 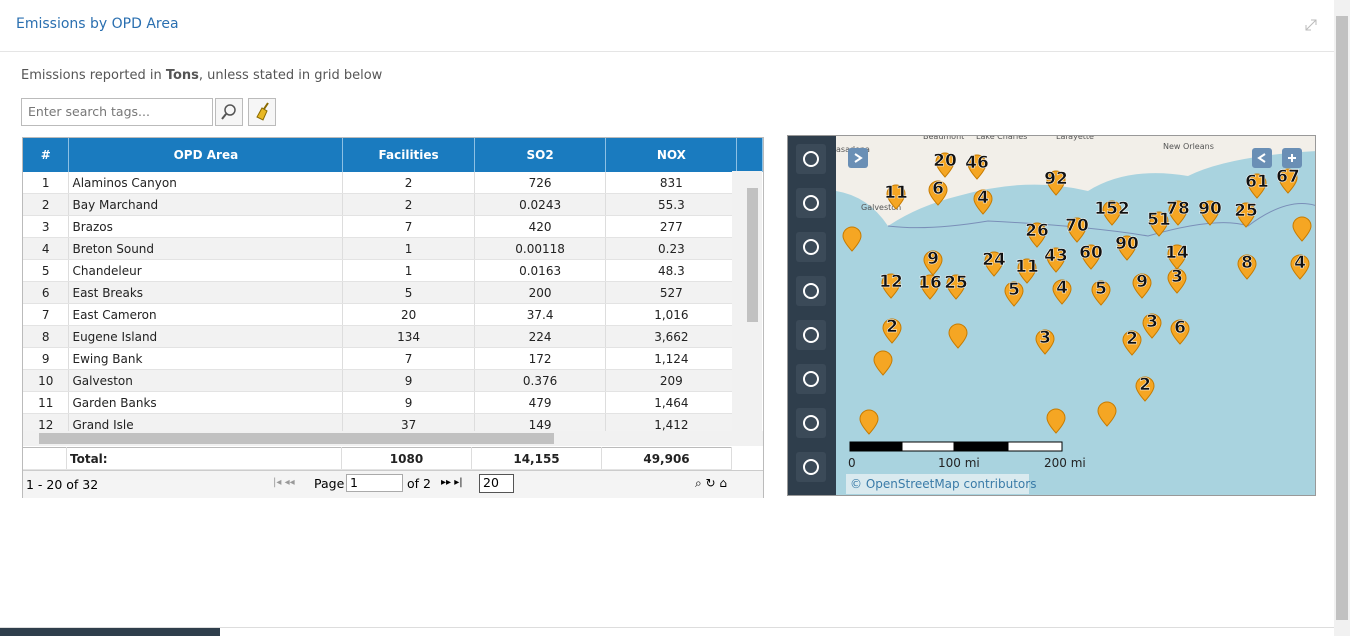 I want to click on pager-nav: ▸▸ ▸|, so click(x=452, y=482).